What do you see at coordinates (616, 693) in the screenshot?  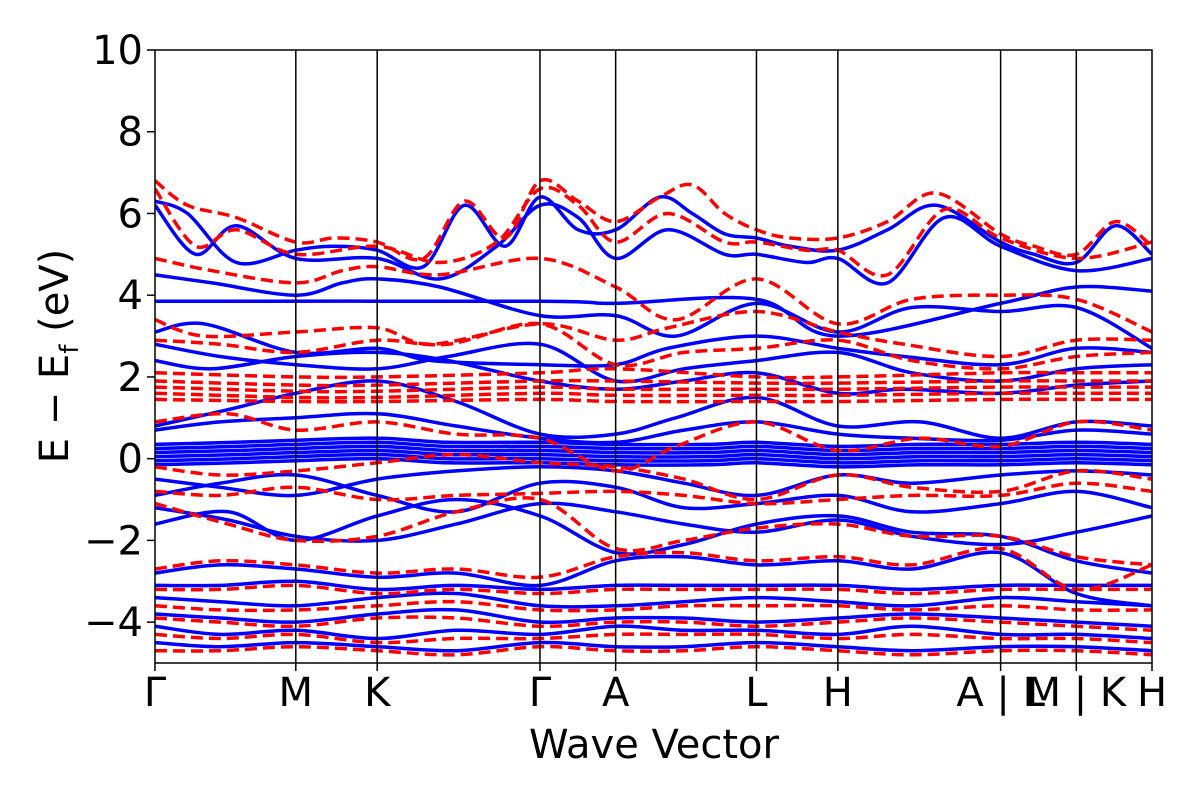 I see `x-tick-label: A` at bounding box center [616, 693].